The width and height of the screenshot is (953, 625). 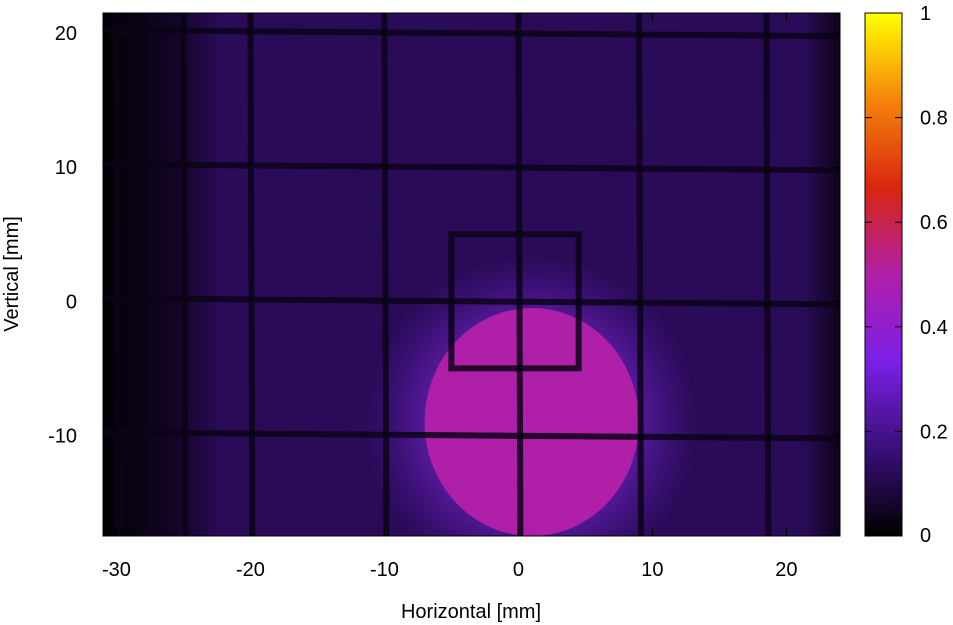 What do you see at coordinates (934, 119) in the screenshot?
I see `colorbar-tick-label: 0.8` at bounding box center [934, 119].